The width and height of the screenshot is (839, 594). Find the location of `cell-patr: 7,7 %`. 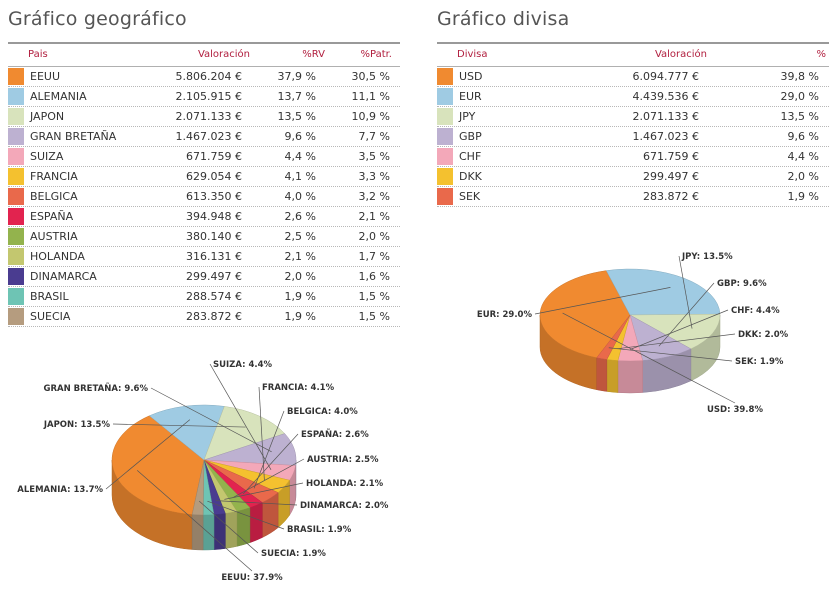

cell-patr: 7,7 % is located at coordinates (374, 136).